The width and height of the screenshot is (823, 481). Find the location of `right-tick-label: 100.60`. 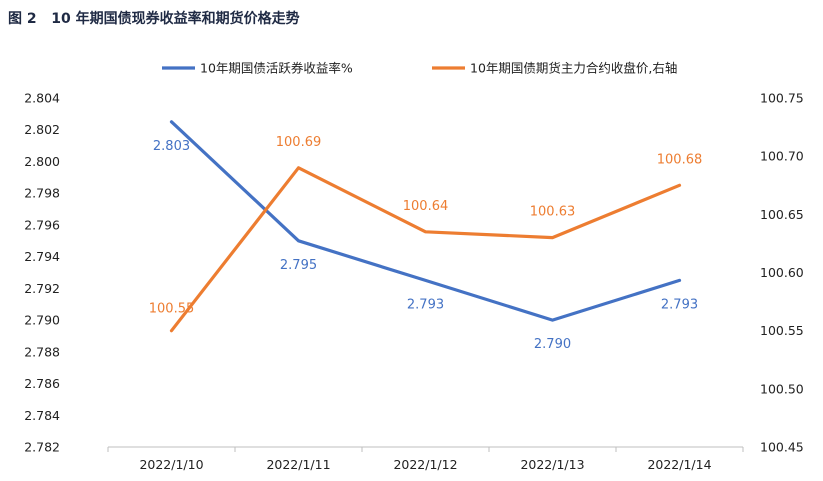

right-tick-label: 100.60 is located at coordinates (782, 272).